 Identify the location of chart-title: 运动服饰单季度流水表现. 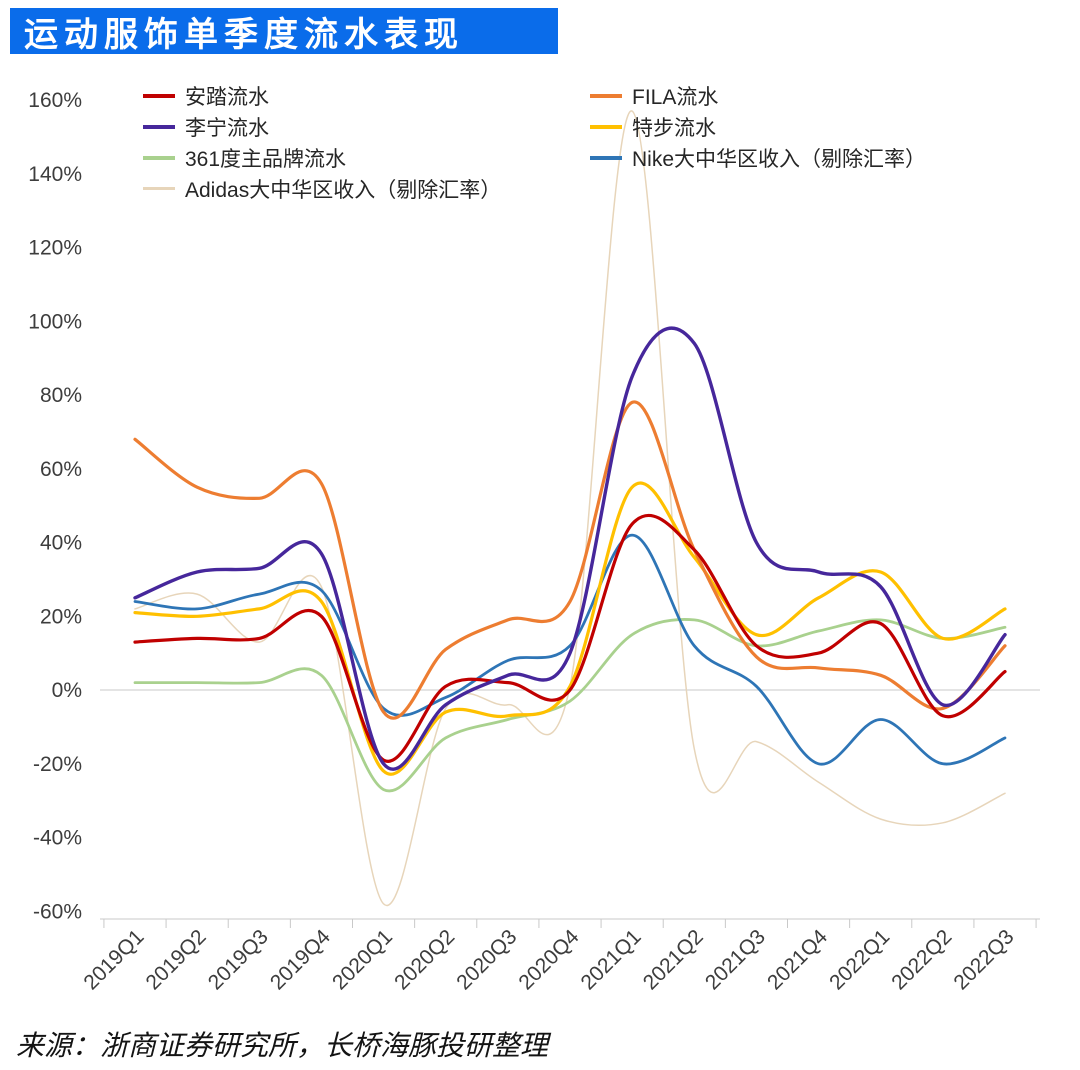
(244, 34).